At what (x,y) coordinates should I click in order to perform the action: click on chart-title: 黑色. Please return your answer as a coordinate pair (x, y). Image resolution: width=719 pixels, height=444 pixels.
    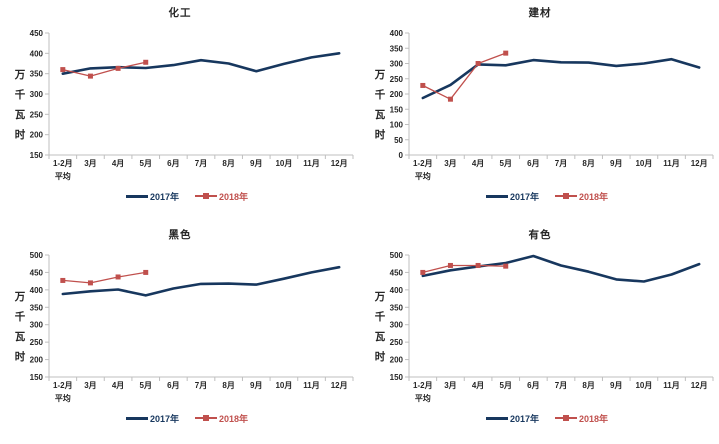
    Looking at the image, I should click on (180, 235).